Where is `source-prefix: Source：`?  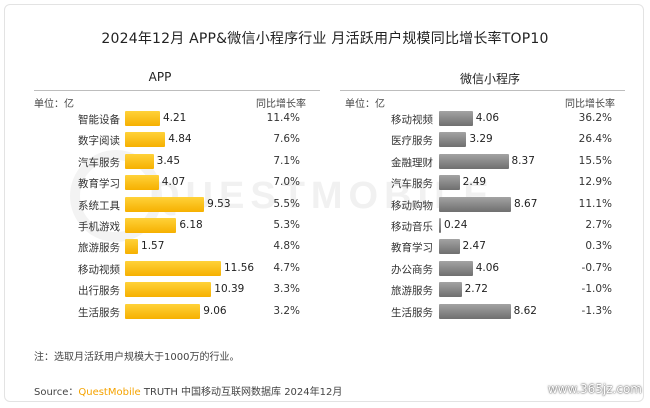 source-prefix: Source： is located at coordinates (56, 392).